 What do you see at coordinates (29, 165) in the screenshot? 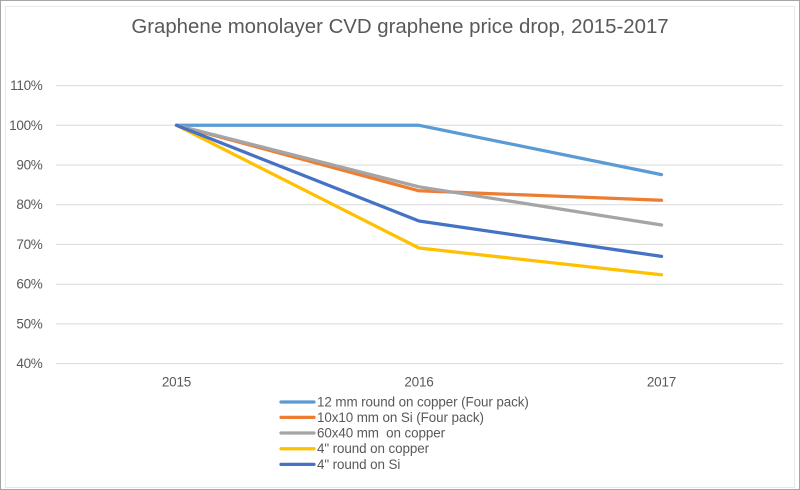
I see `svg-text: 90%` at bounding box center [29, 165].